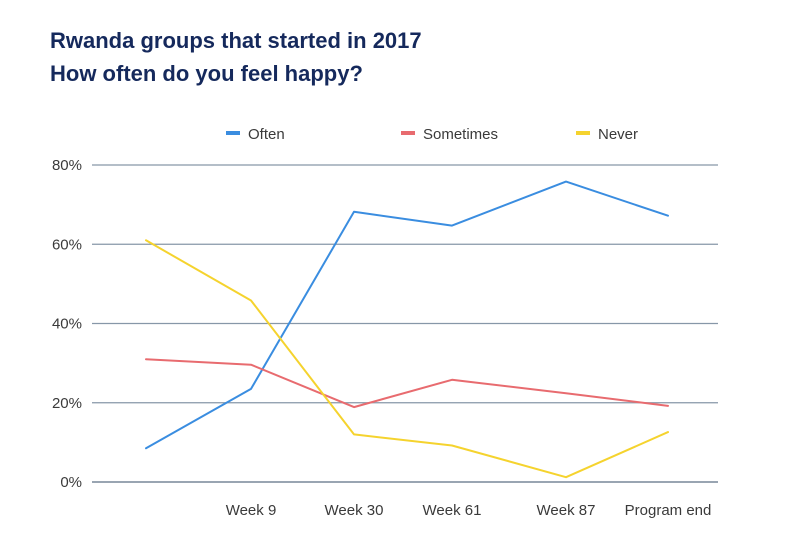 This screenshot has height=544, width=792. Describe the element at coordinates (618, 134) in the screenshot. I see `legend-label-never: Never` at that location.